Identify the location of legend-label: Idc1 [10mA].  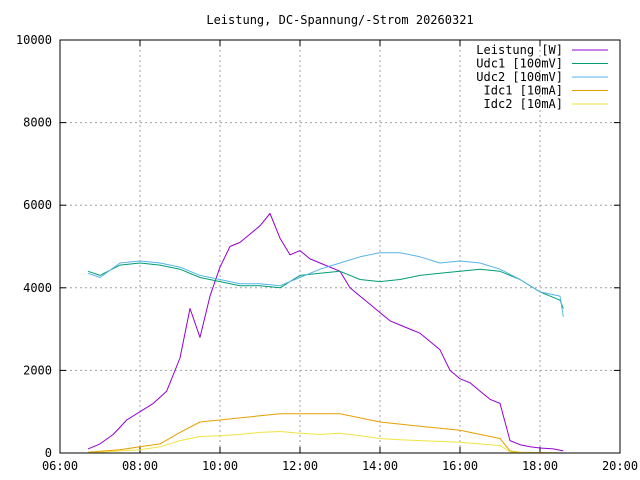
(523, 91).